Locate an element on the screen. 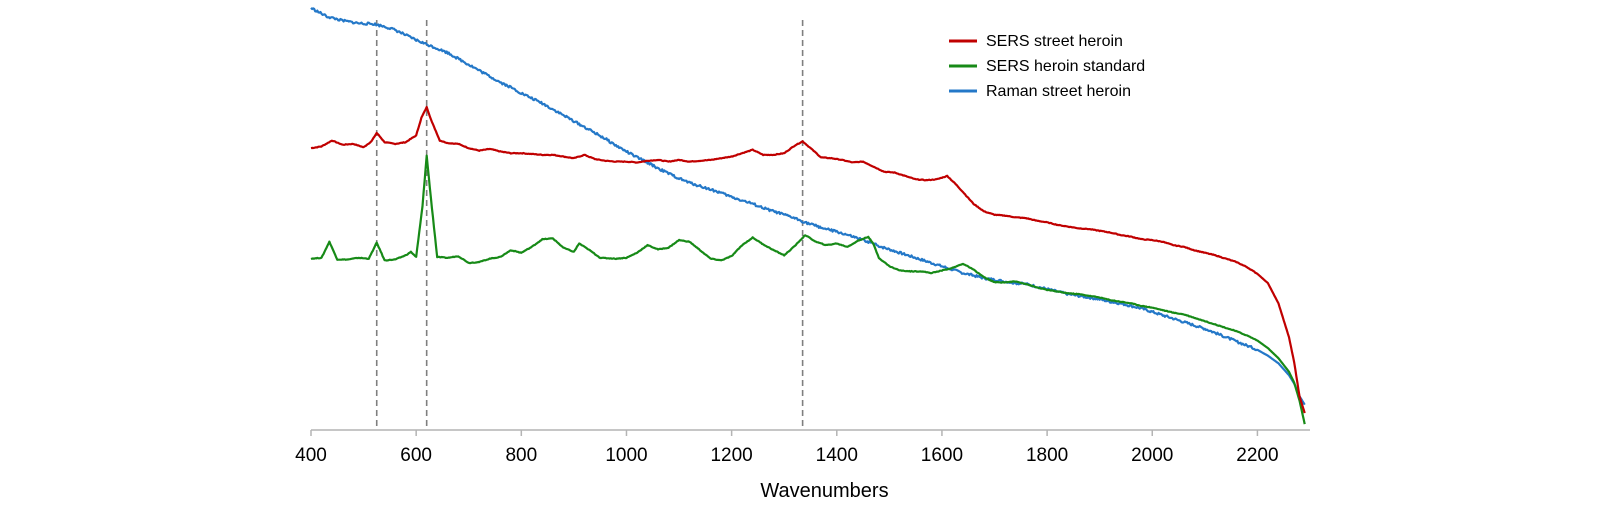 Image resolution: width=1600 pixels, height=512 pixels. legend-label: SERS street heroin is located at coordinates (1054, 41).